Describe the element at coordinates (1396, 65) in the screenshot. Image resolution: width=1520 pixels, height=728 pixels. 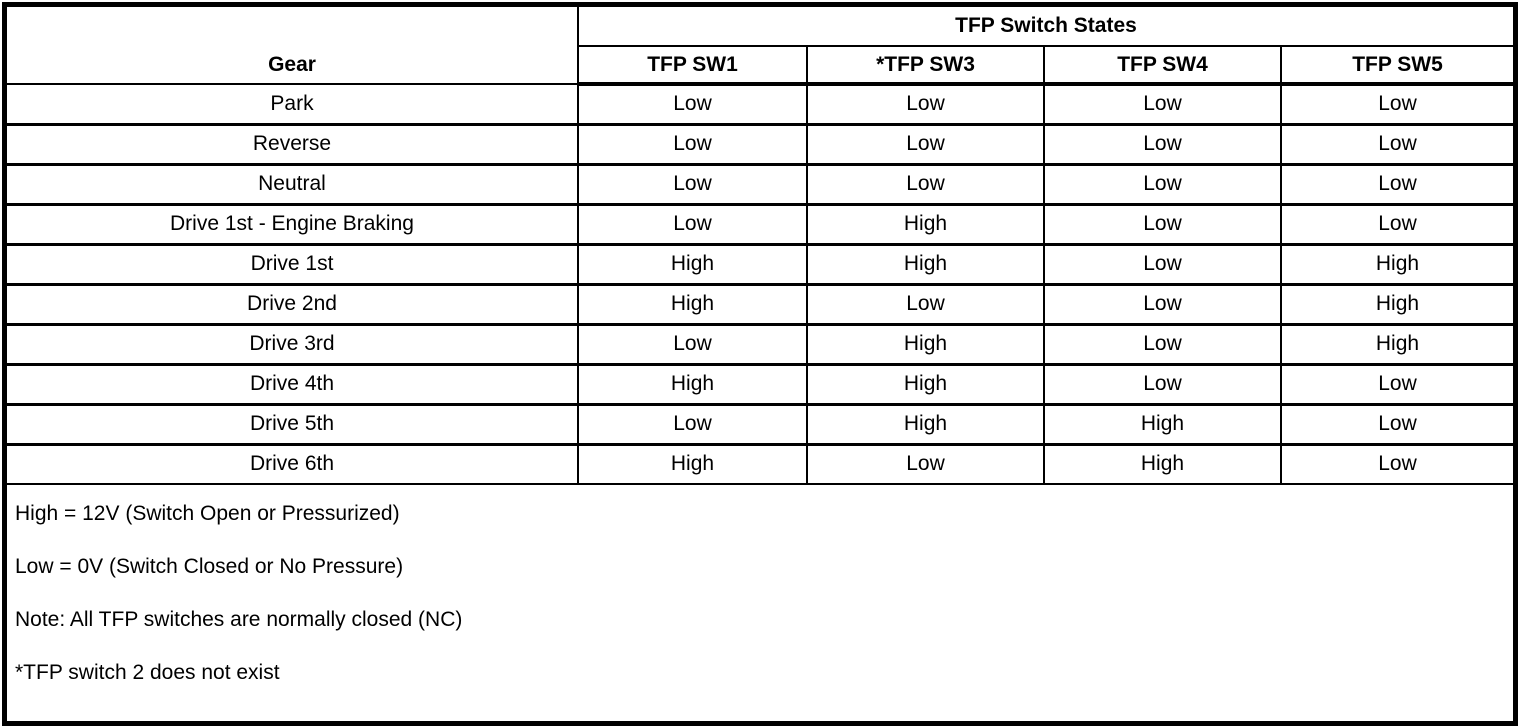
I see `column-header-tfp-sw5: TFP SW5` at that location.